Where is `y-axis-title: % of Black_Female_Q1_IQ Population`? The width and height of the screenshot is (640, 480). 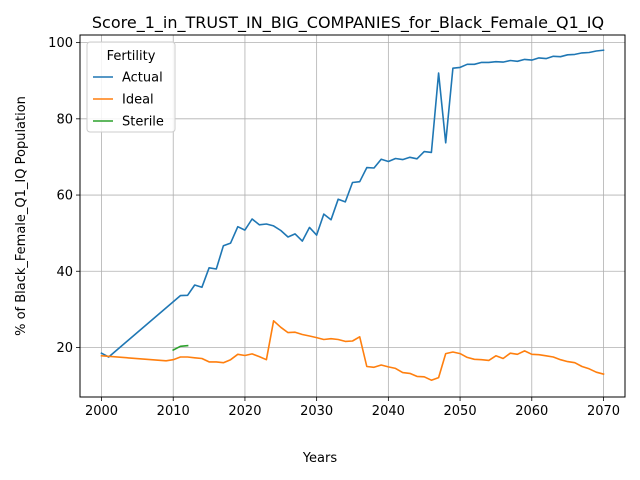
y-axis-title: % of Black_Female_Q1_IQ Population is located at coordinates (21, 216).